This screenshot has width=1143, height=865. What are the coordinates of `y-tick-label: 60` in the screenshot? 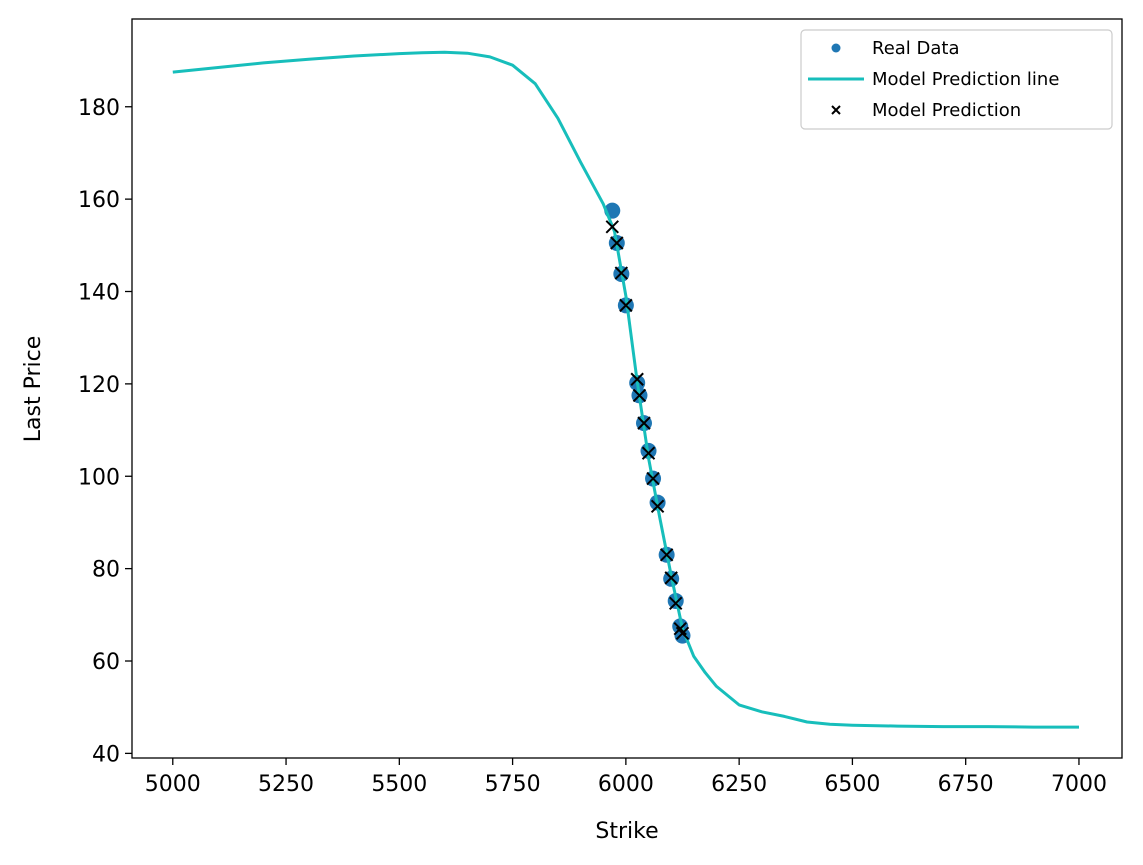 It's located at (106, 662).